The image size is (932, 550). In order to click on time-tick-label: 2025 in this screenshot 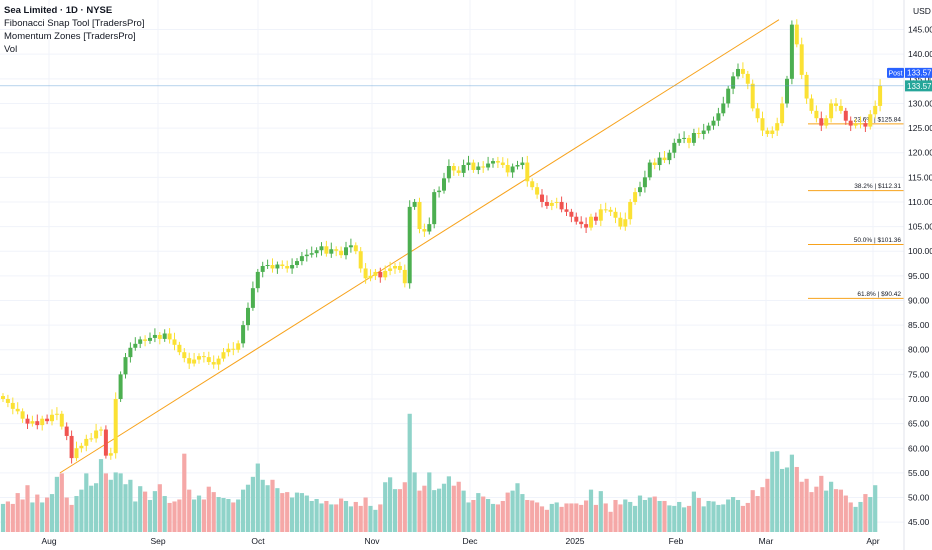, I will do `click(575, 541)`.